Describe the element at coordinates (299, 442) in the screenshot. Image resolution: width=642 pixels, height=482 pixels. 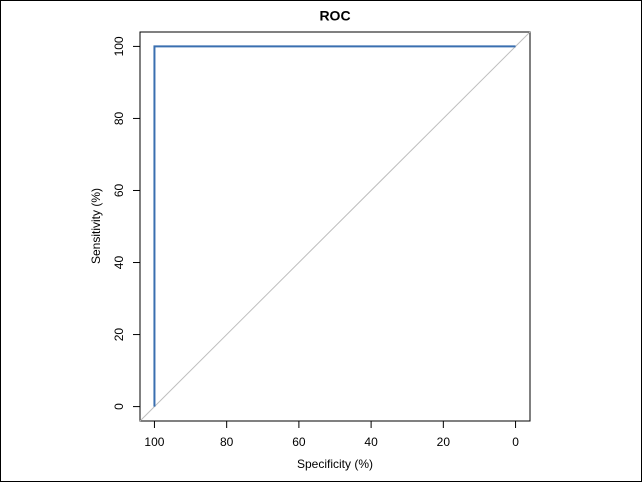
I see `x-tick-label: 60` at that location.